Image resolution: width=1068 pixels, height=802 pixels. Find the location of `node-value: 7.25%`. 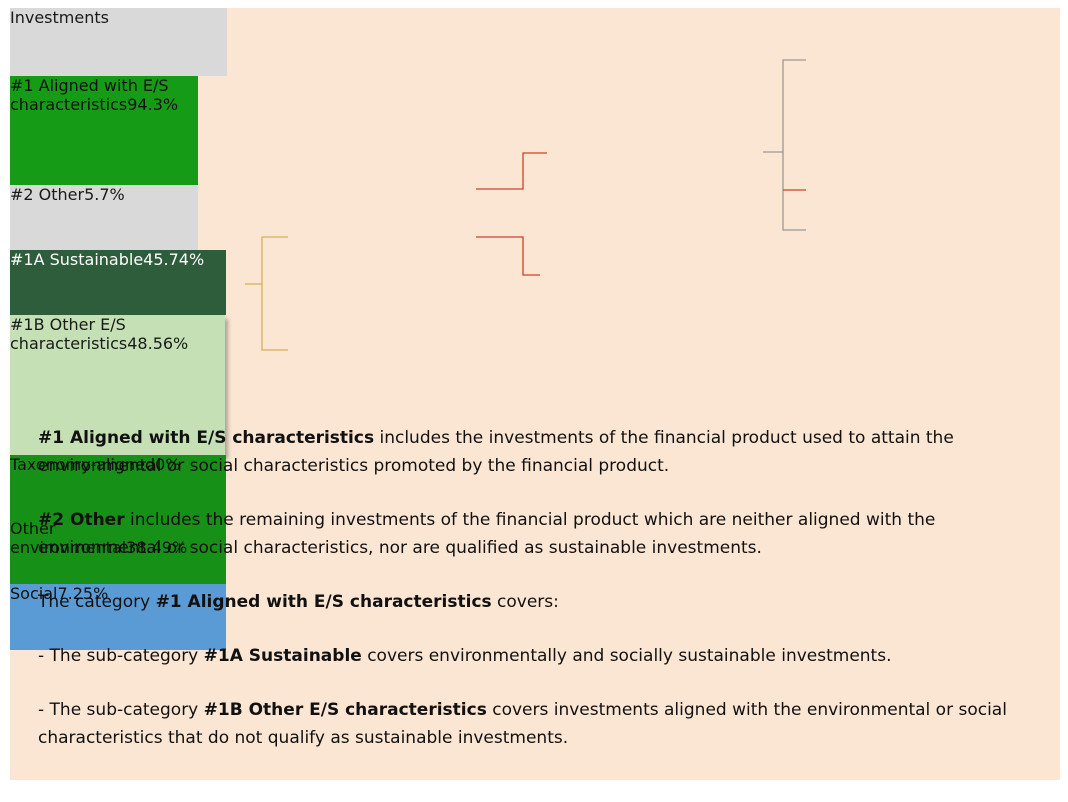

node-value: 7.25% is located at coordinates (83, 593).